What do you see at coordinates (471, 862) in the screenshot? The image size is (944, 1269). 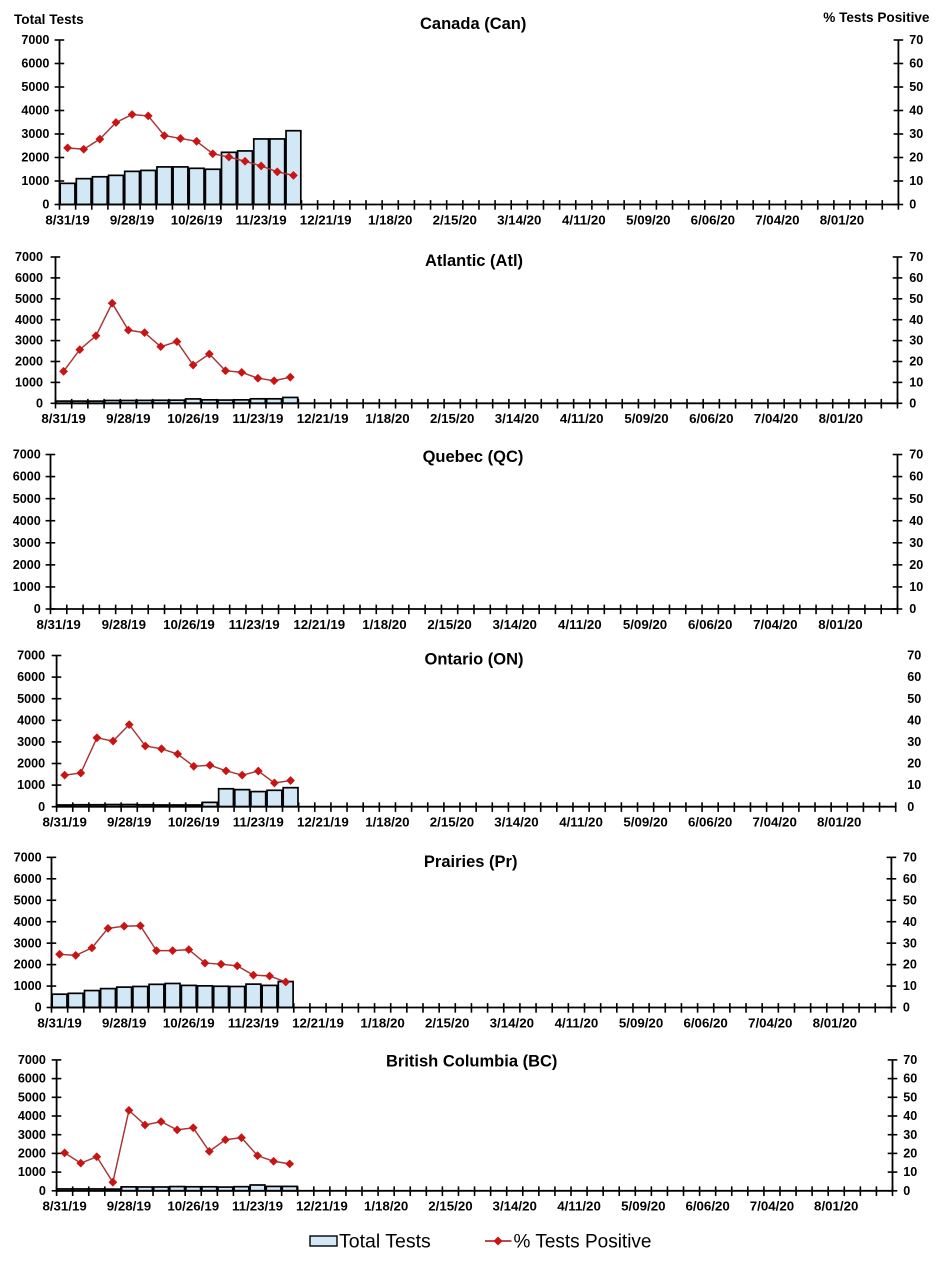 I see `svg-text: Prairies (Pr)` at bounding box center [471, 862].